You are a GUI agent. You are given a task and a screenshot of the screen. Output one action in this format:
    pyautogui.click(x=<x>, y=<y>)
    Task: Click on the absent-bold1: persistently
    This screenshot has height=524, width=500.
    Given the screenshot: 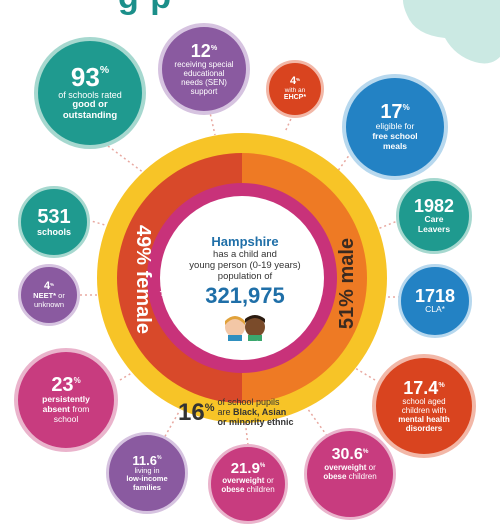 What is the action you would take?
    pyautogui.click(x=66, y=399)
    